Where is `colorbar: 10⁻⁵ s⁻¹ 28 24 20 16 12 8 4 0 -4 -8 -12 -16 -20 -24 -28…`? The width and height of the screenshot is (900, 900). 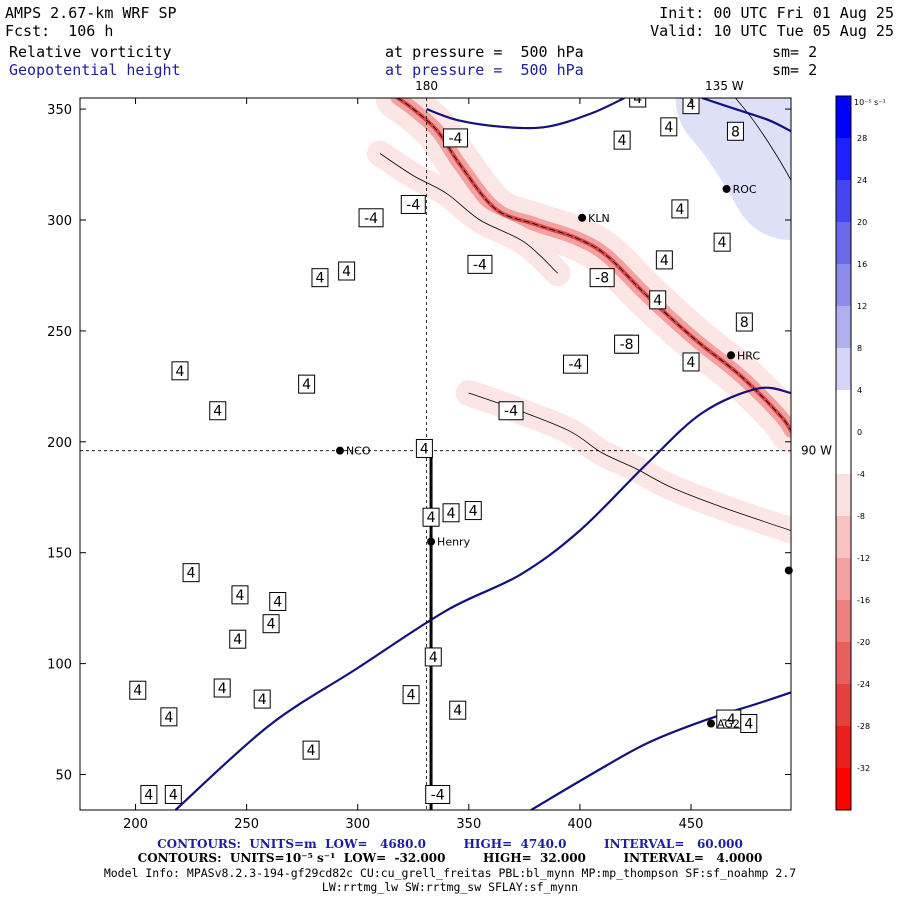 colorbar: 10⁻⁵ s⁻¹ 28 24 20 16 12 8 4 0 -4 -8 -12 -16 -20 -24 -28… is located at coordinates (860, 453).